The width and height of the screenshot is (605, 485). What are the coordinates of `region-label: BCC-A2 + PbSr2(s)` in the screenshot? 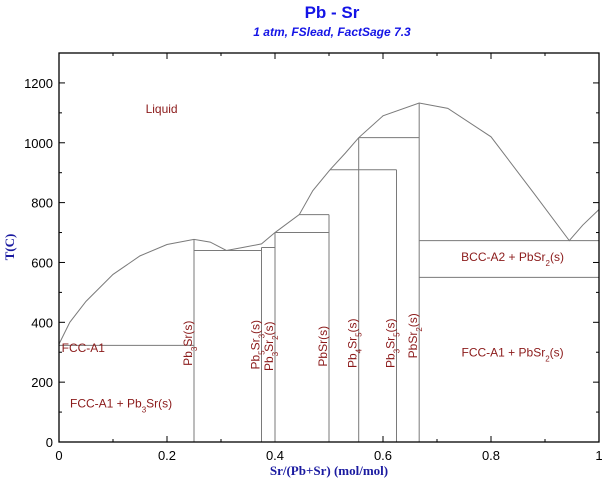 It's located at (512, 259).